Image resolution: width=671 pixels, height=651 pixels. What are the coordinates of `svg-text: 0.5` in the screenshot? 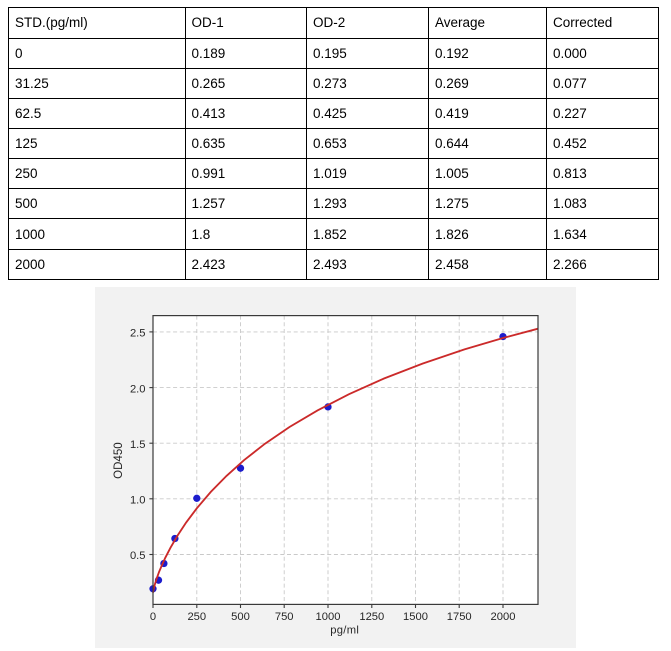 It's located at (138, 556).